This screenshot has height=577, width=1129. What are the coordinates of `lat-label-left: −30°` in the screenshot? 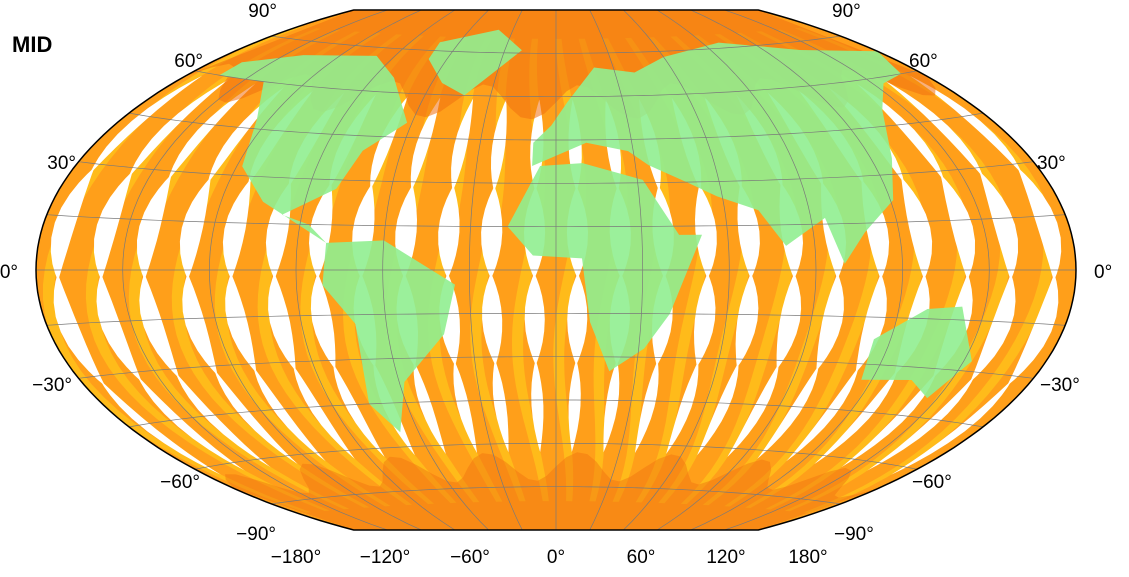 It's located at (52, 385).